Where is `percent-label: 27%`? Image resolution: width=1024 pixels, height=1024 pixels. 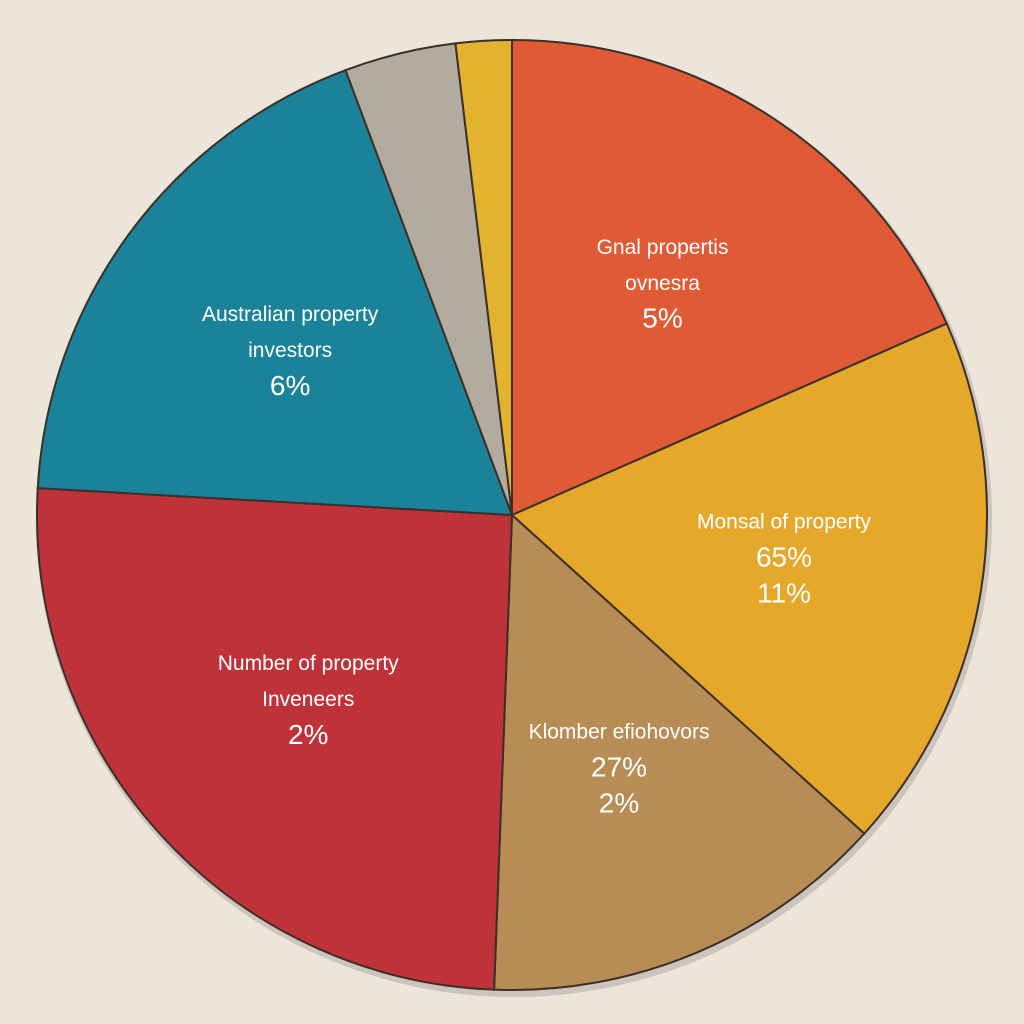 percent-label: 27% is located at coordinates (619, 766).